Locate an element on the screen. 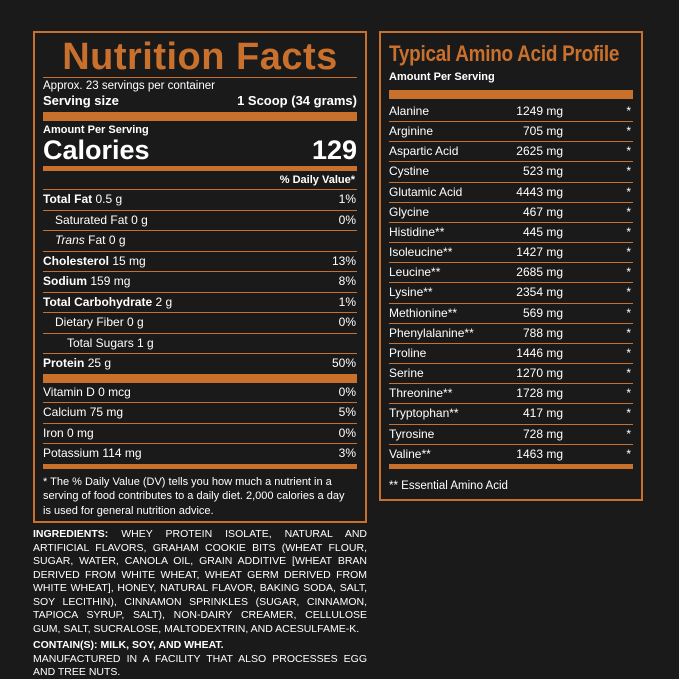 The height and width of the screenshot is (679, 679). amino-name: Methionine** is located at coordinates (423, 312).